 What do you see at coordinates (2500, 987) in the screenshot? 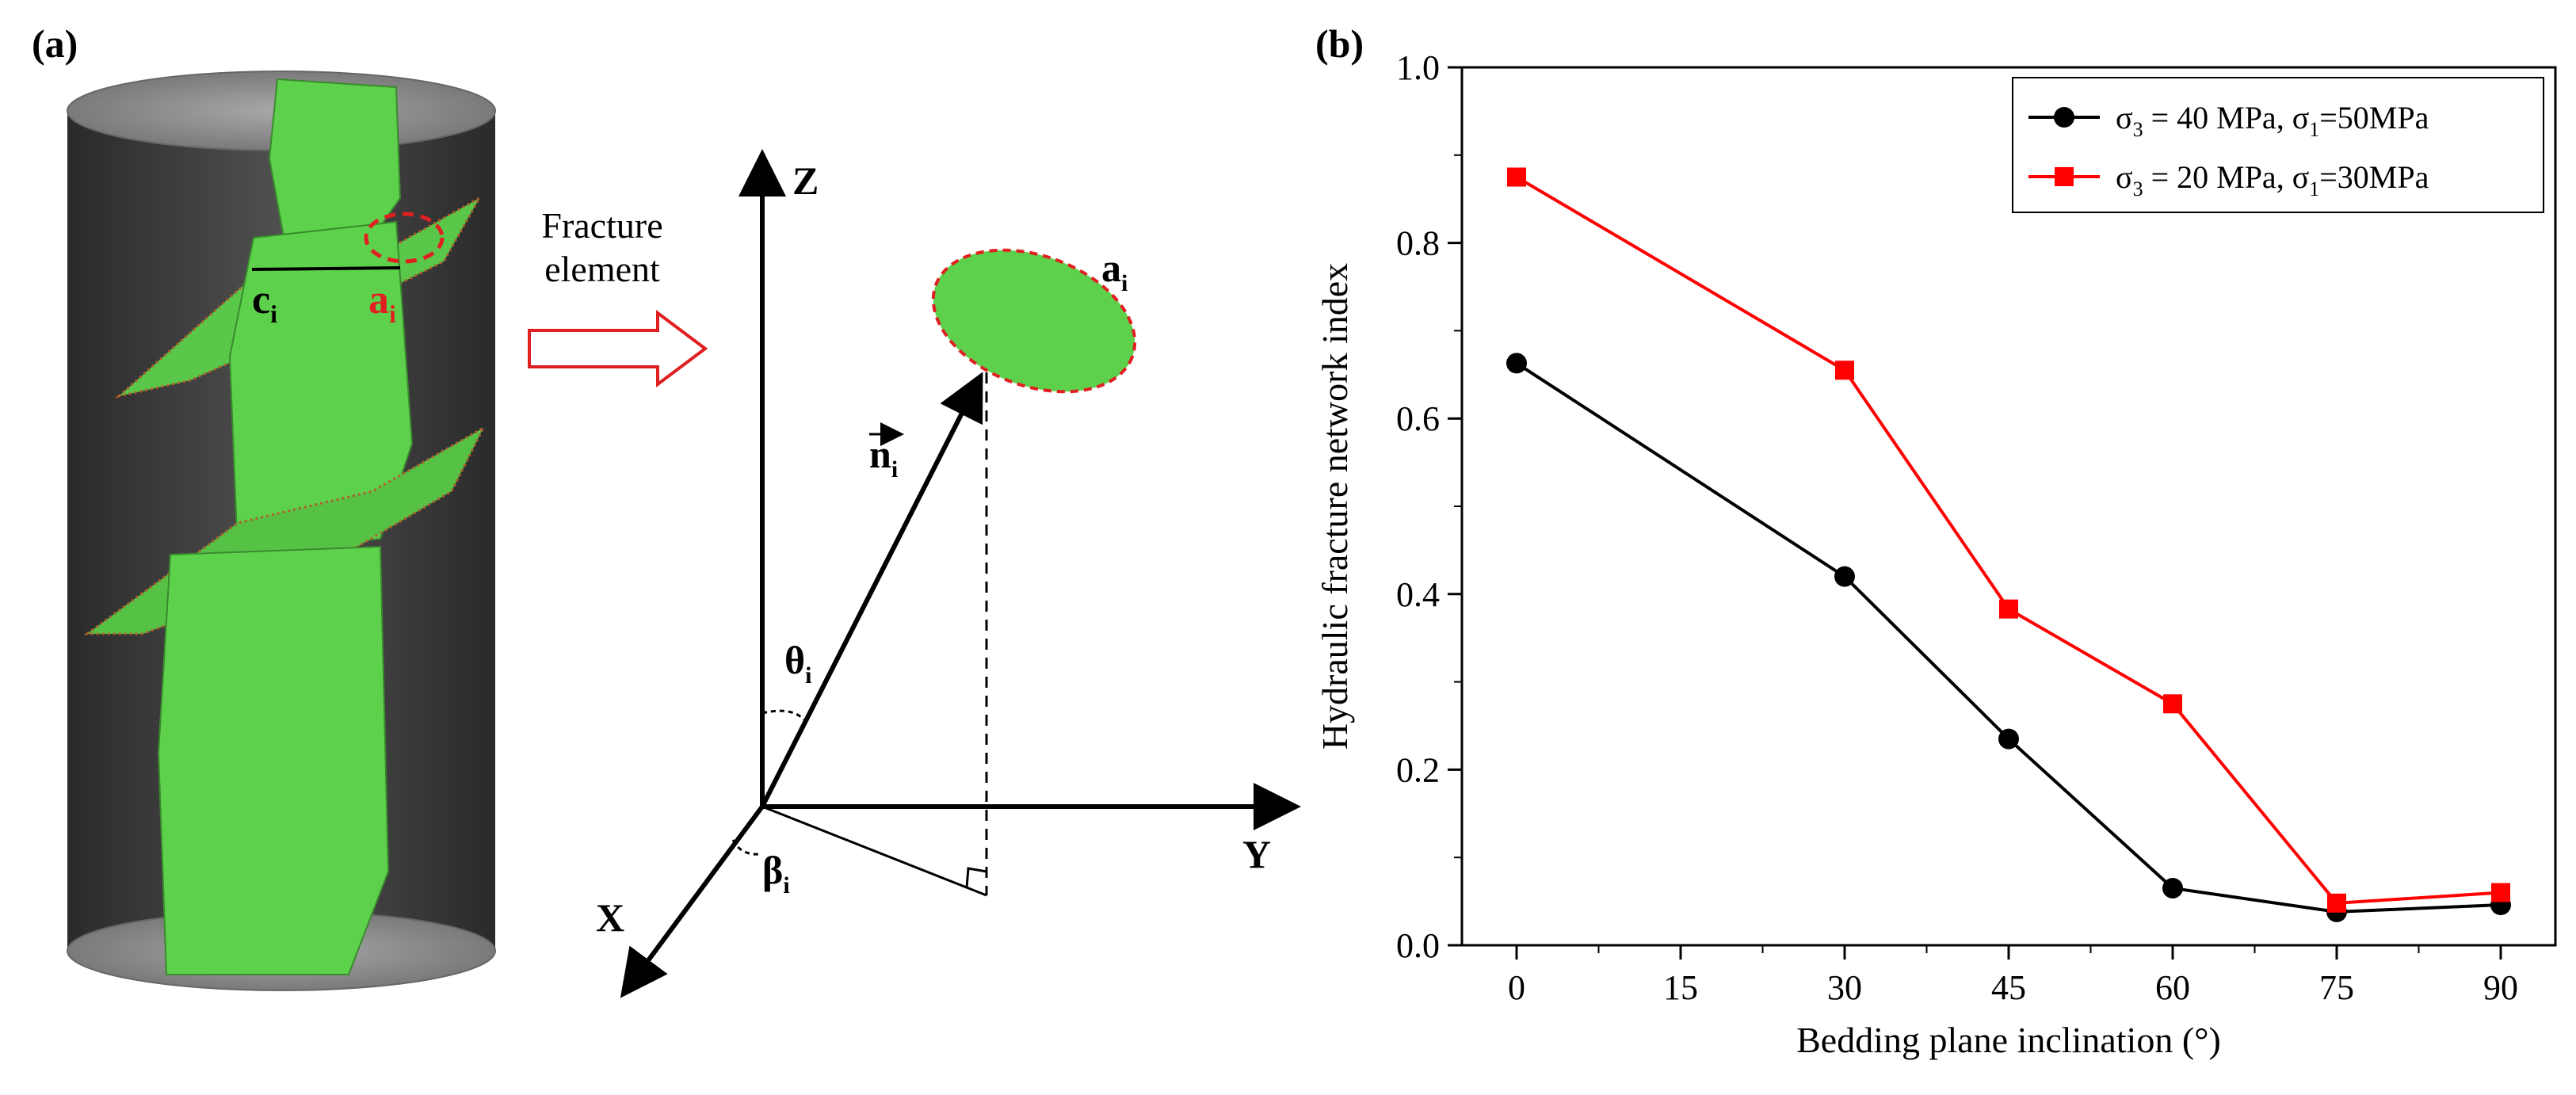
I see `x-tick-label: 90` at bounding box center [2500, 987].